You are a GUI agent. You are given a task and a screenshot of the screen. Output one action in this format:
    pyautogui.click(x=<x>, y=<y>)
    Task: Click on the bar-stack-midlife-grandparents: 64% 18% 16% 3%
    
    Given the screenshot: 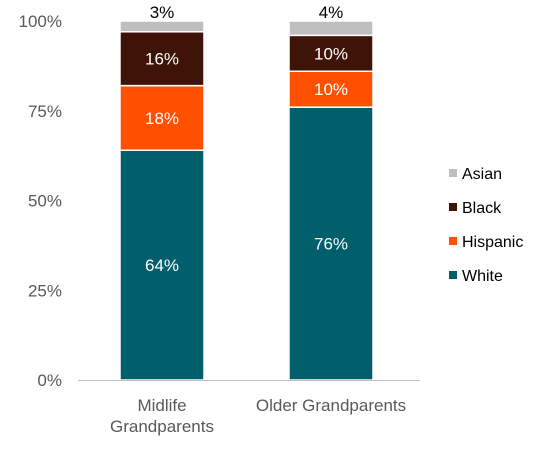 What is the action you would take?
    pyautogui.click(x=162, y=192)
    